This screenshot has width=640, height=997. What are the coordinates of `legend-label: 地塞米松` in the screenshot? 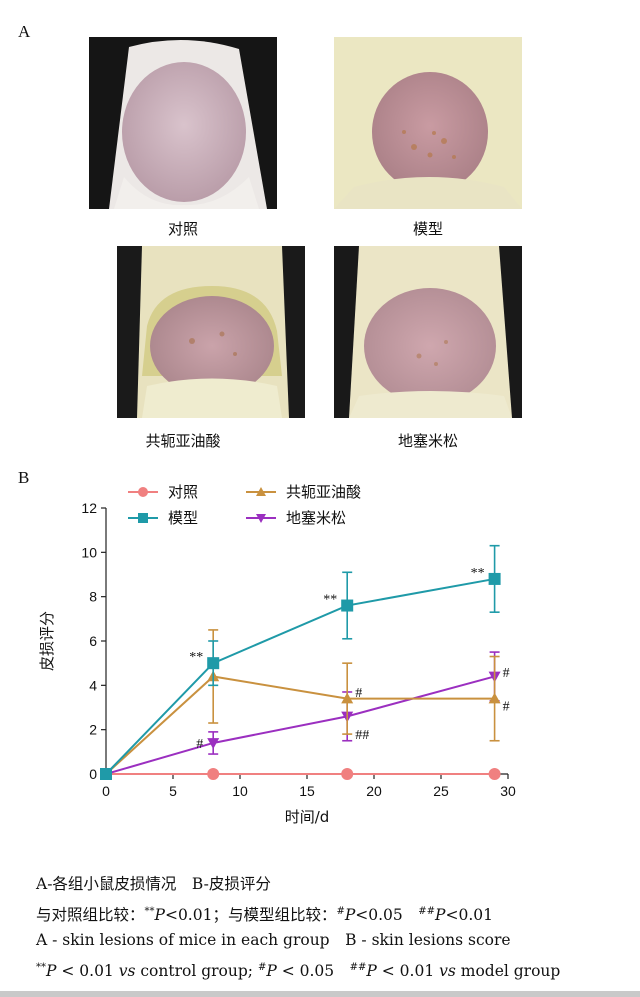 It's located at (316, 518).